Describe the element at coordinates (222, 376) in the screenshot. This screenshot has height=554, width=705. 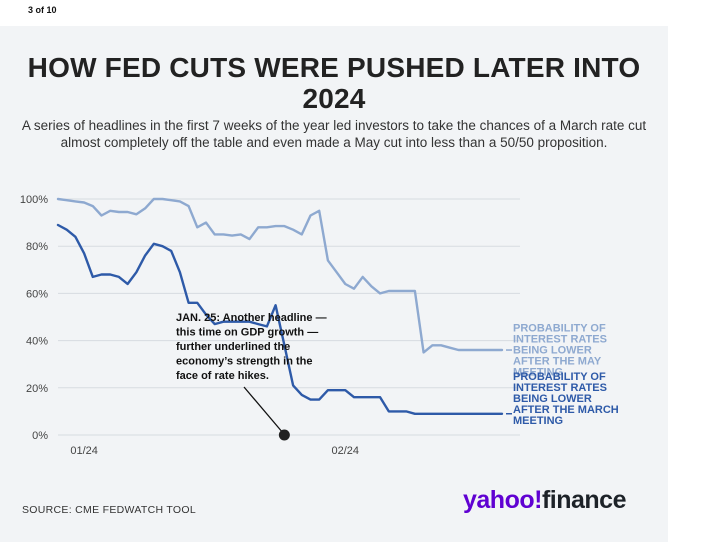
I see `annotation-text: face of rate hikes.` at that location.